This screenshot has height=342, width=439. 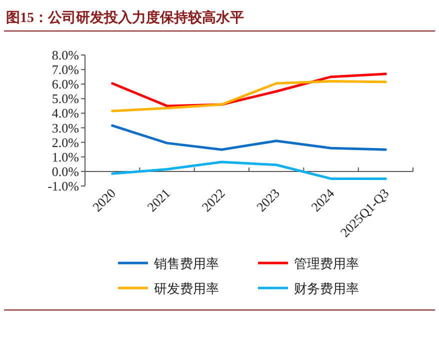 I want to click on legend-label: 研发费用率, so click(x=186, y=288).